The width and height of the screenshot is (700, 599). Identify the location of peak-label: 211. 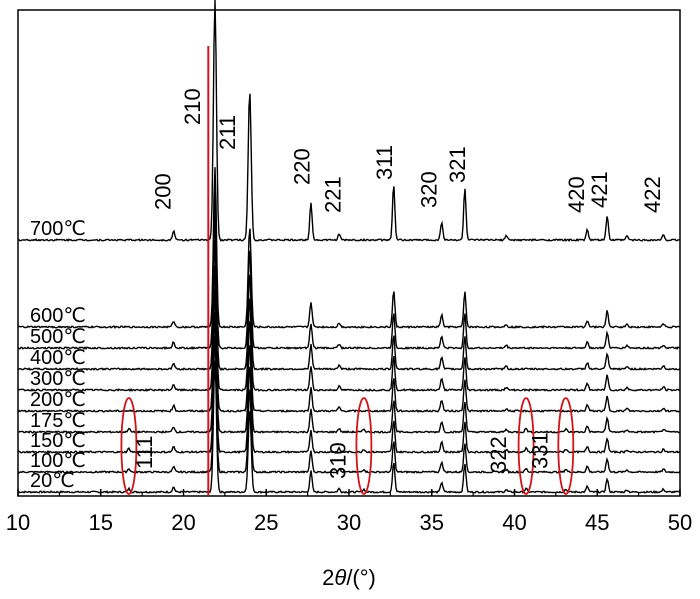
(227, 132).